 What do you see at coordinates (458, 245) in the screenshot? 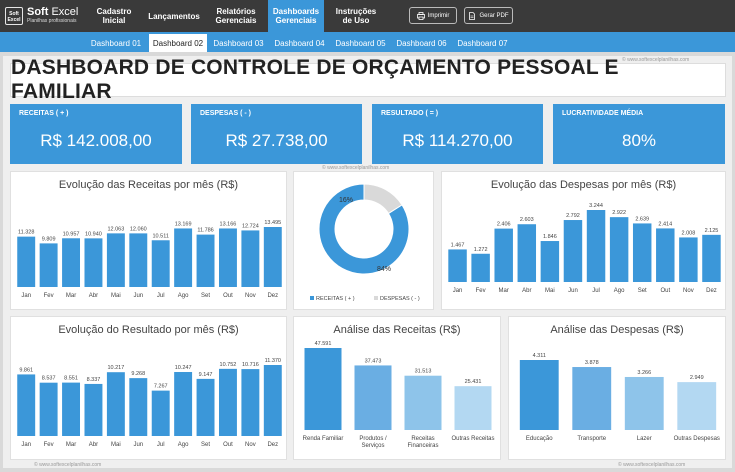
I see `value-label: 1.467` at bounding box center [458, 245].